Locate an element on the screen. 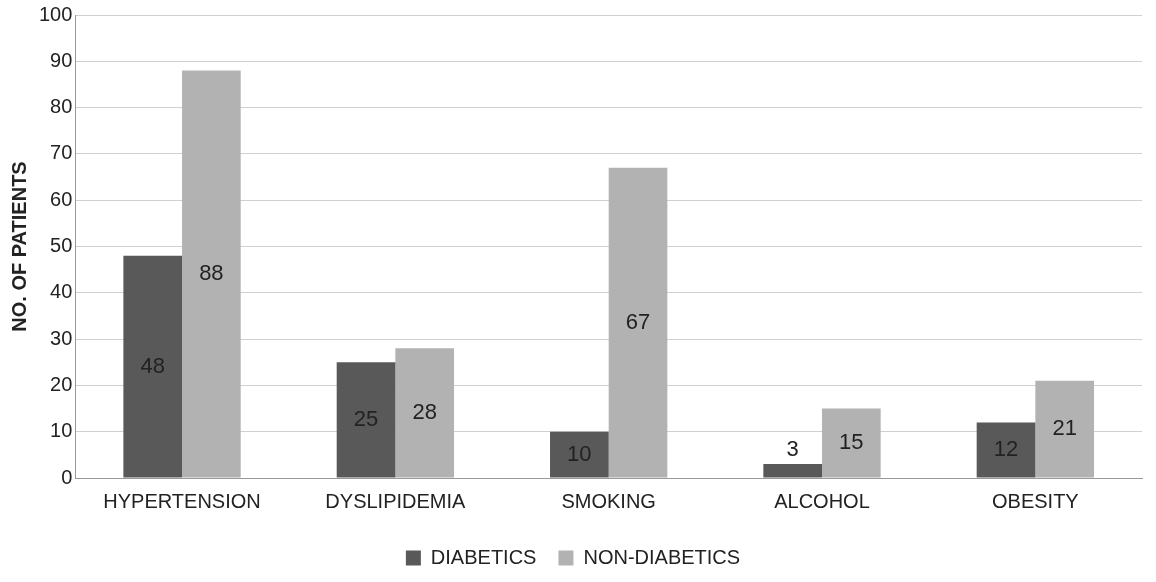 This screenshot has height=582, width=1156. x-tick-label: SMOKING is located at coordinates (608, 500).